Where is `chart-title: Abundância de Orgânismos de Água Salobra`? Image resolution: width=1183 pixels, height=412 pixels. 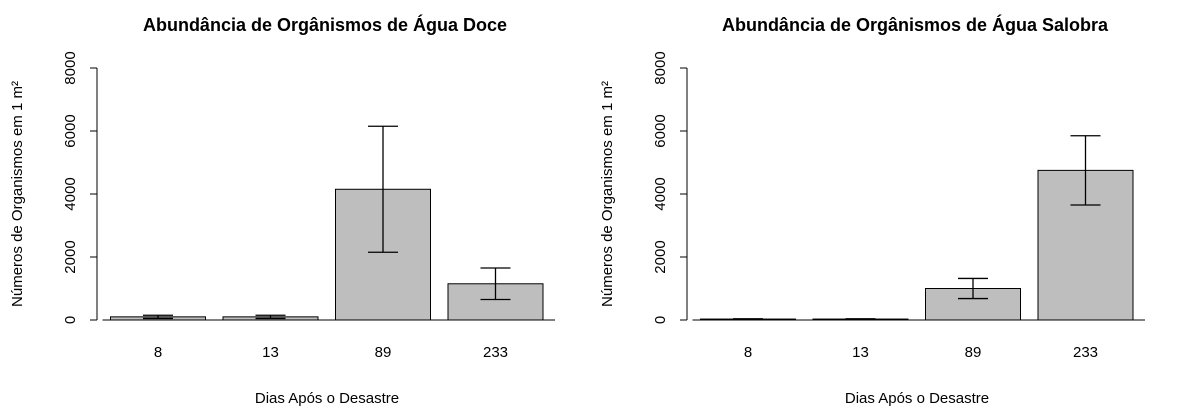 chart-title: Abundância de Orgânismos de Água Salobra is located at coordinates (915, 24).